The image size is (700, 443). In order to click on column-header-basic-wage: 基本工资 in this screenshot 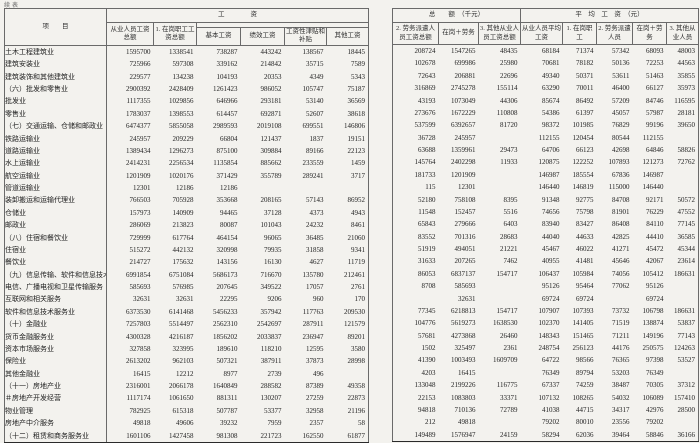, I will do `click(218, 36)`.